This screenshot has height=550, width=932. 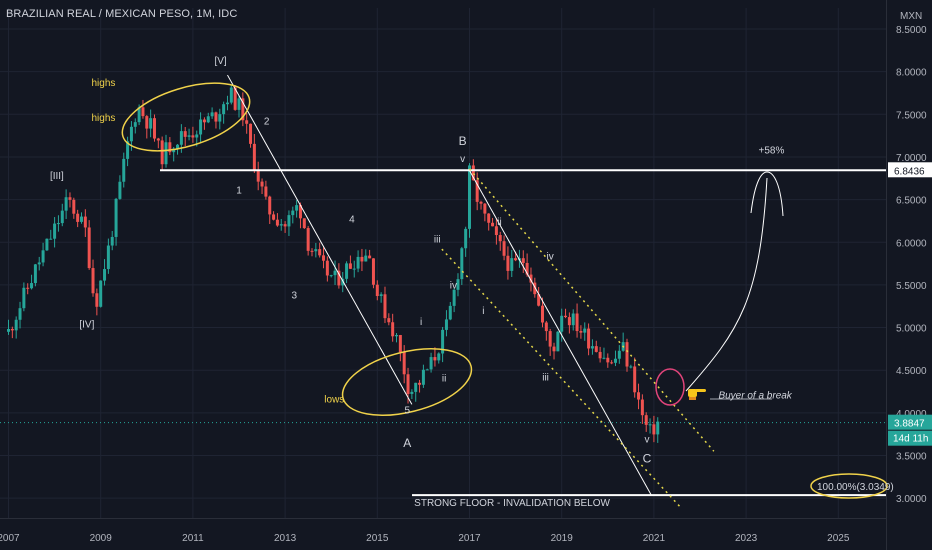 I want to click on hand-cuff, so click(x=692, y=398).